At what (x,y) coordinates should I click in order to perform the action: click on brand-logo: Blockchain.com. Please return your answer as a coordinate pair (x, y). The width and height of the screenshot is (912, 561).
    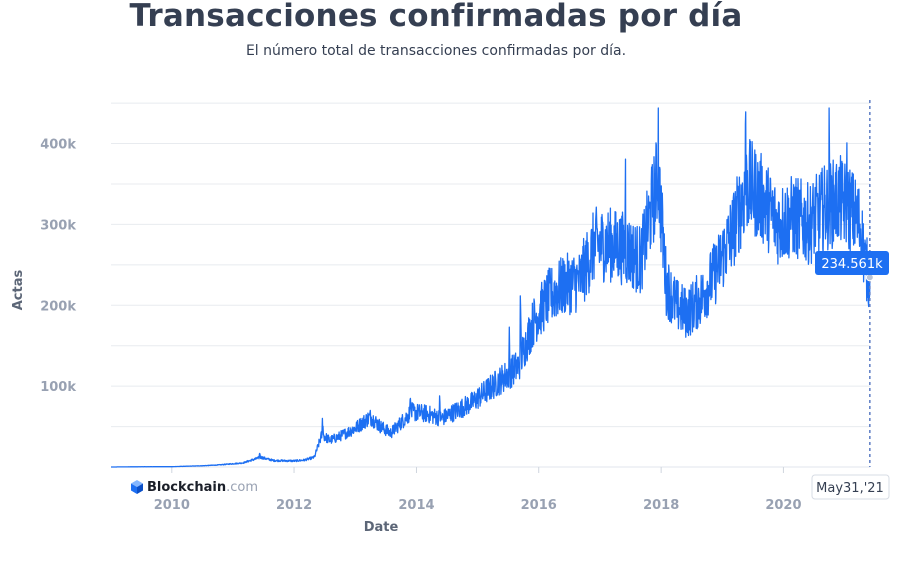
    Looking at the image, I should click on (194, 487).